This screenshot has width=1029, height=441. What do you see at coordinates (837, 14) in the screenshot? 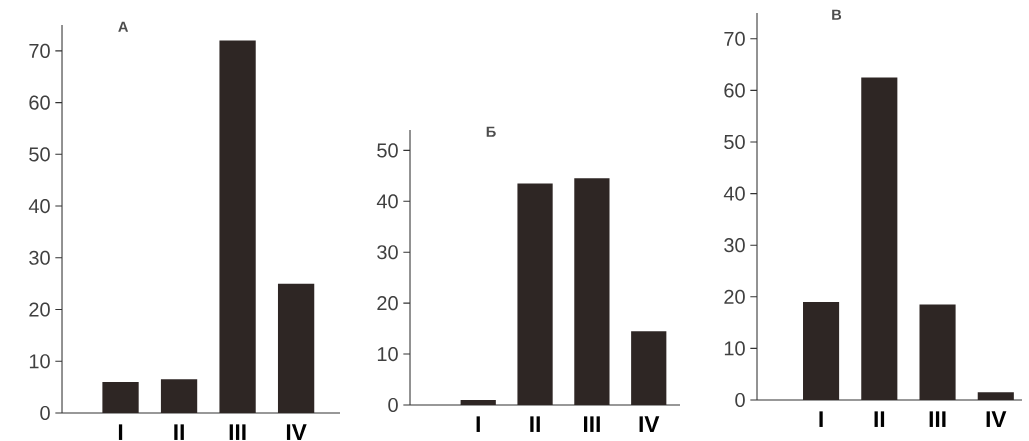
I see `chart-title: В` at bounding box center [837, 14].